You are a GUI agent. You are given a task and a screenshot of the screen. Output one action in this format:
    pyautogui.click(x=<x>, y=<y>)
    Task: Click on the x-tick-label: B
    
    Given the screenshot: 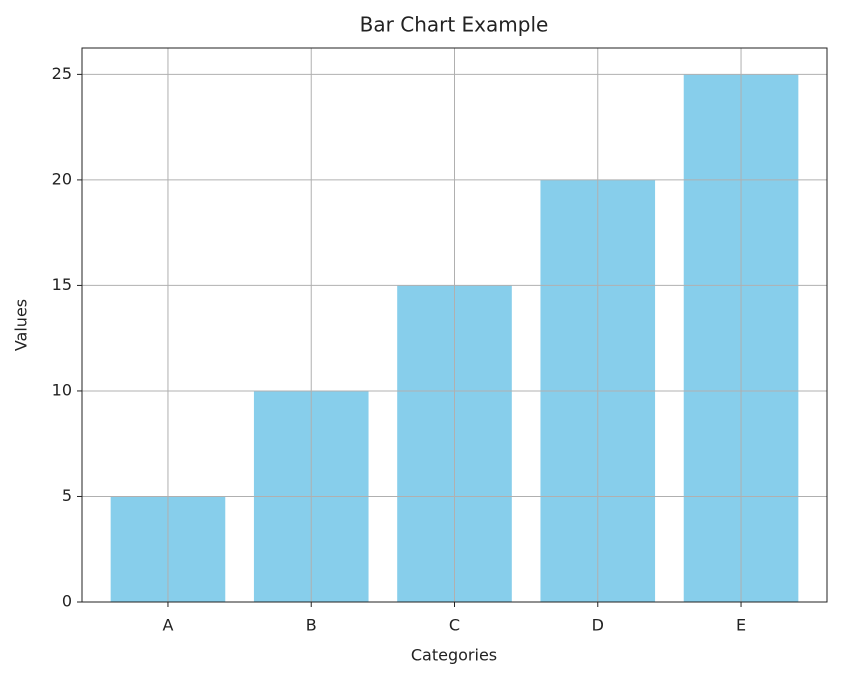 What is the action you would take?
    pyautogui.click(x=311, y=625)
    